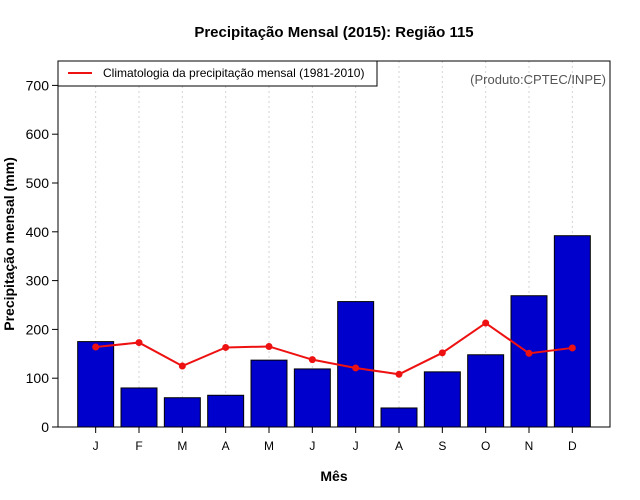 Image resolution: width=640 pixels, height=500 pixels. I want to click on legend-box, so click(217, 73).